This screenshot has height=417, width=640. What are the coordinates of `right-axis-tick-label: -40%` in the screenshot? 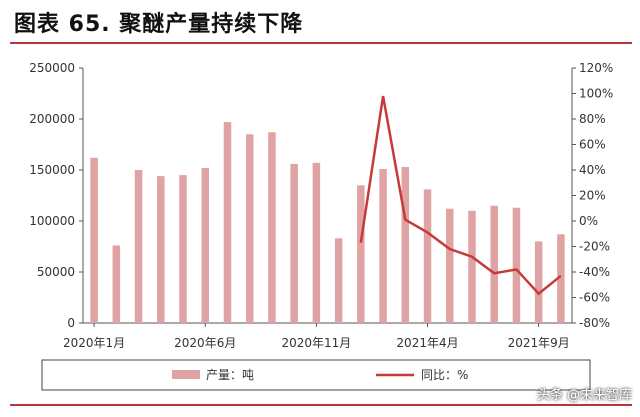 It's located at (594, 272).